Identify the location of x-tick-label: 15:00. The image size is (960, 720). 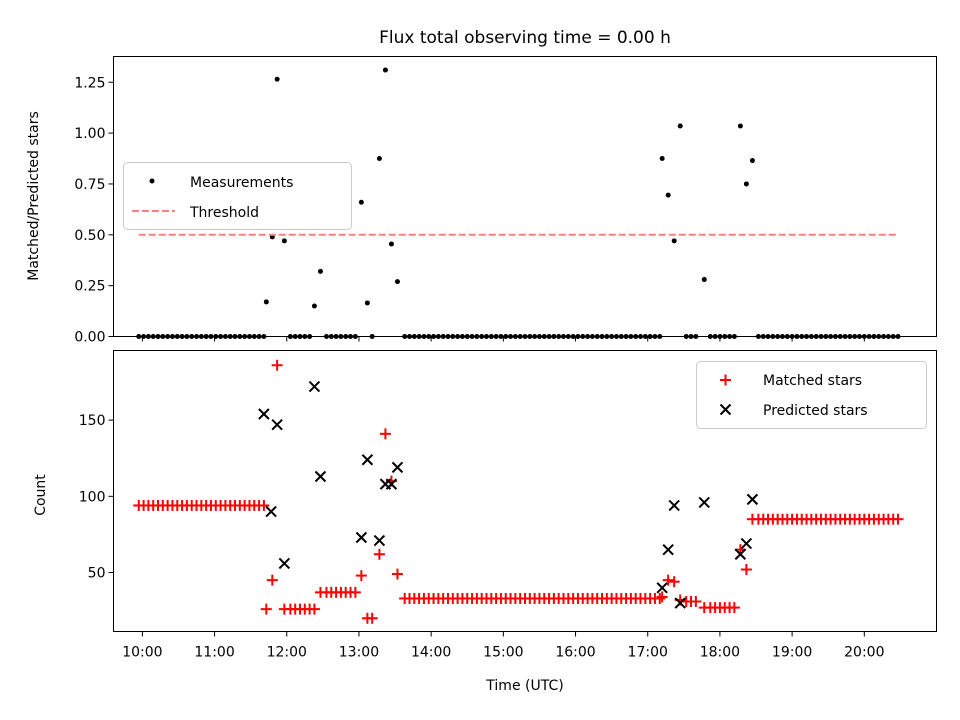
(503, 653).